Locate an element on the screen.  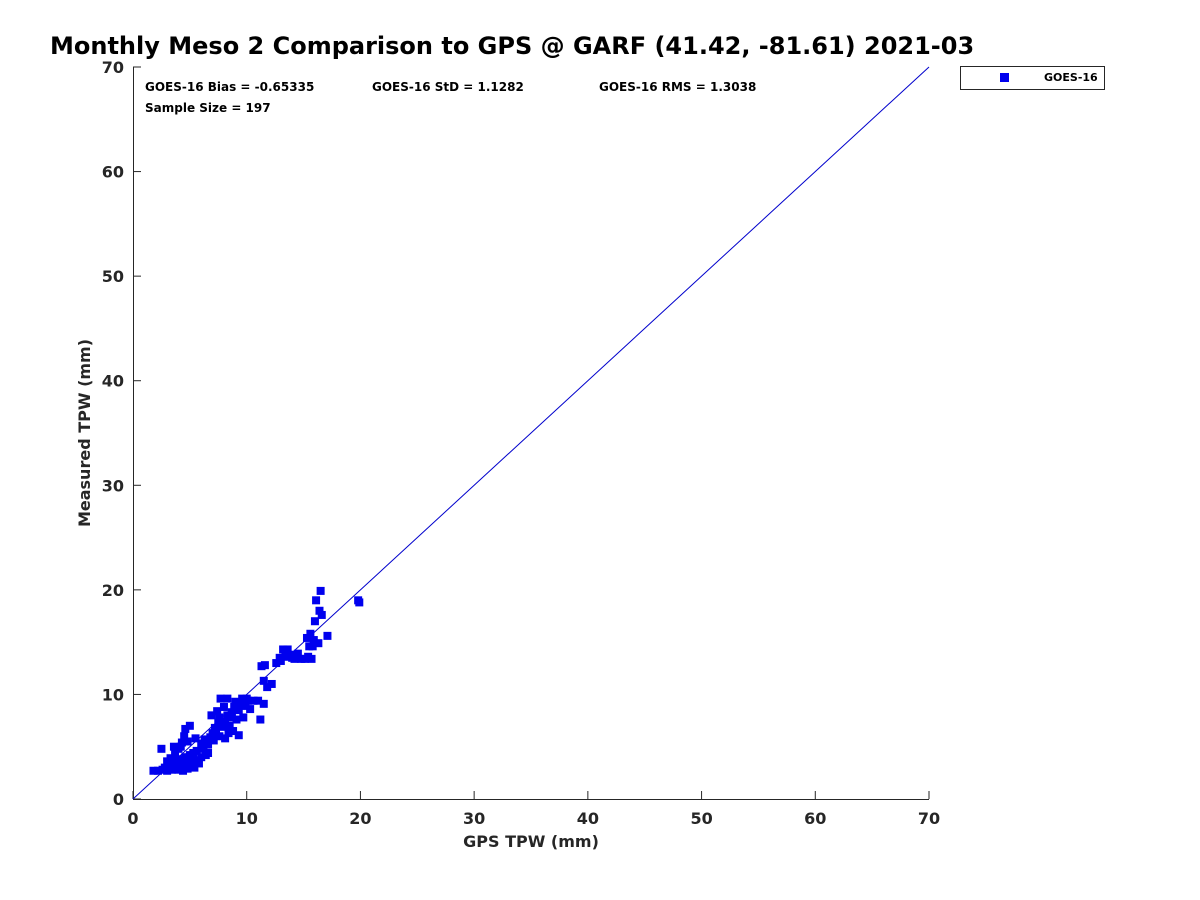
y-tick-label: 20 is located at coordinates (113, 590).